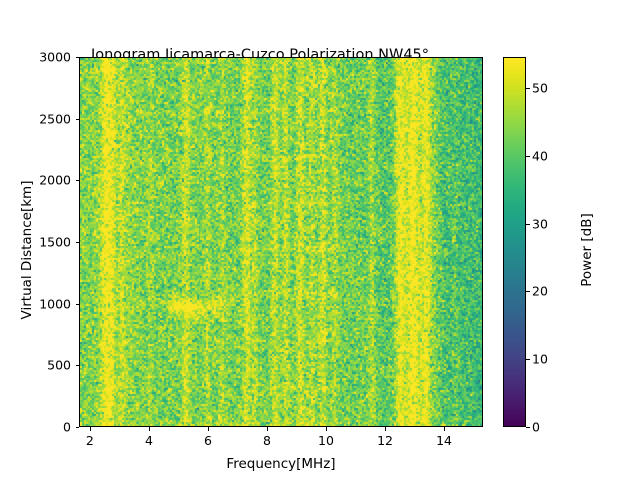 Image resolution: width=640 pixels, height=480 pixels. What do you see at coordinates (207, 440) in the screenshot?
I see `x-tick-label: 6` at bounding box center [207, 440].